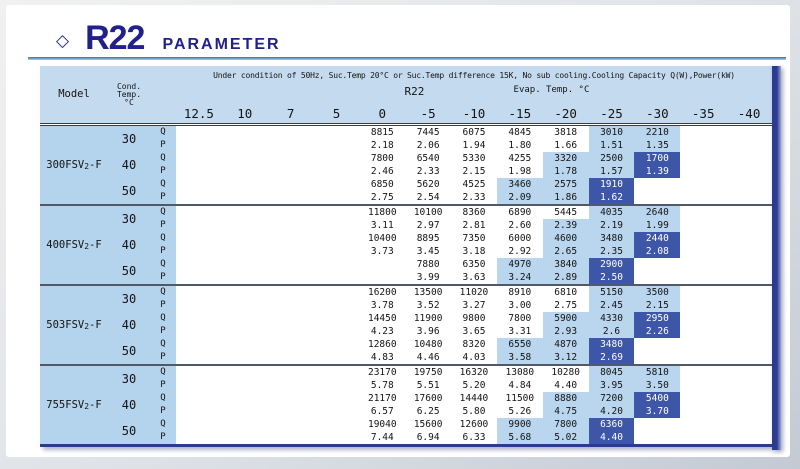 This screenshot has width=800, height=469. I want to click on data-cell: 2640, so click(657, 211).